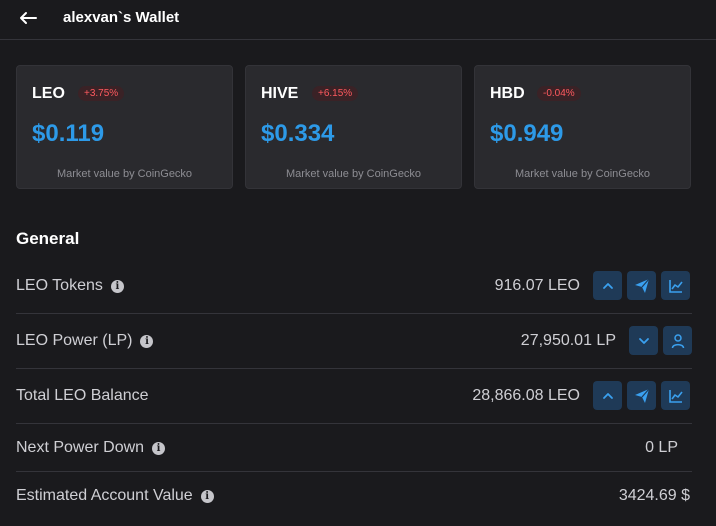 The height and width of the screenshot is (526, 716). I want to click on row-value: 27,950.01 LP, so click(568, 340).